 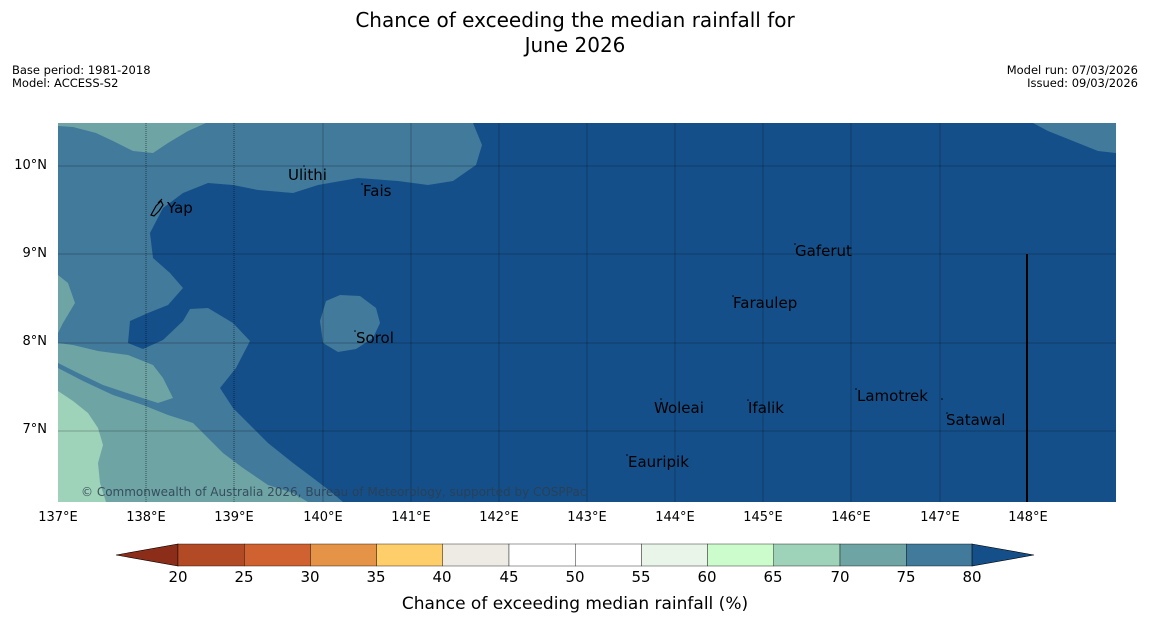 What do you see at coordinates (1082, 83) in the screenshot?
I see `issued-date: Issued: 09/03/2026` at bounding box center [1082, 83].